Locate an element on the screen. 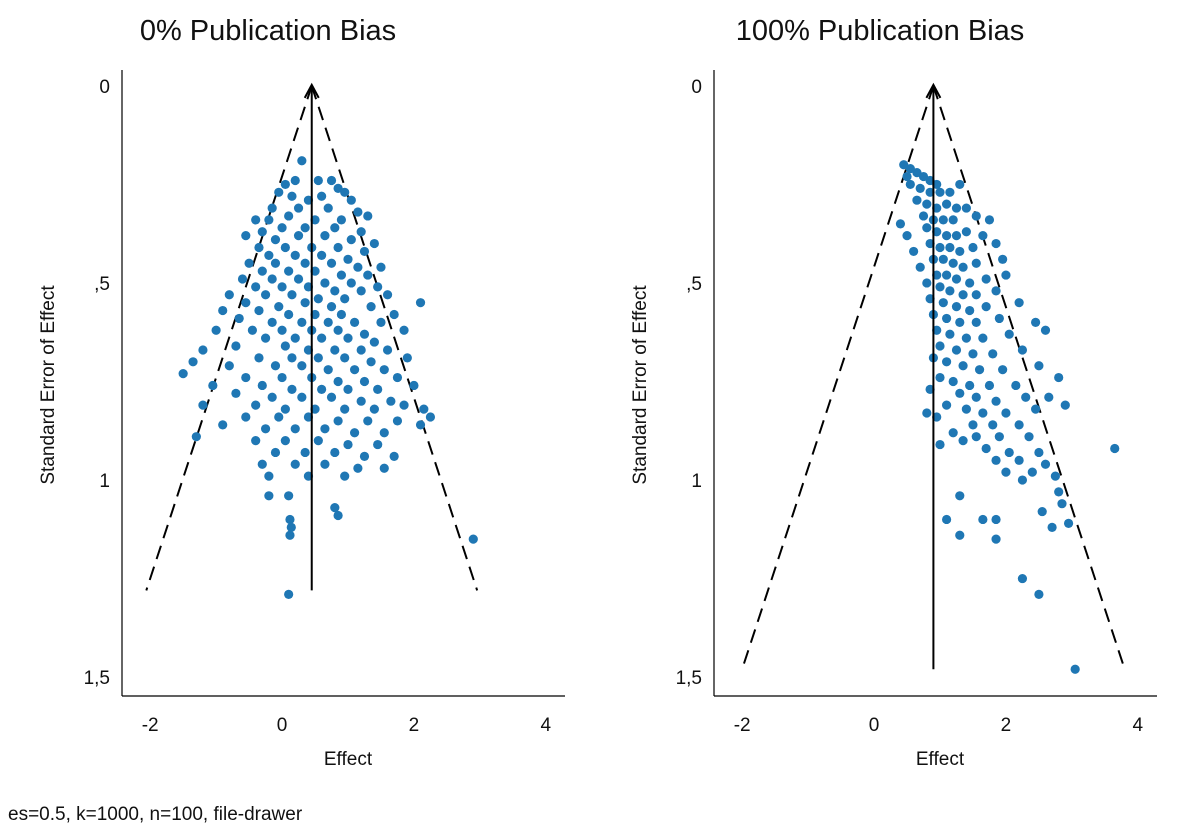 This screenshot has height=839, width=1179. y-axis-label: Standard Error of Effect is located at coordinates (48, 385).